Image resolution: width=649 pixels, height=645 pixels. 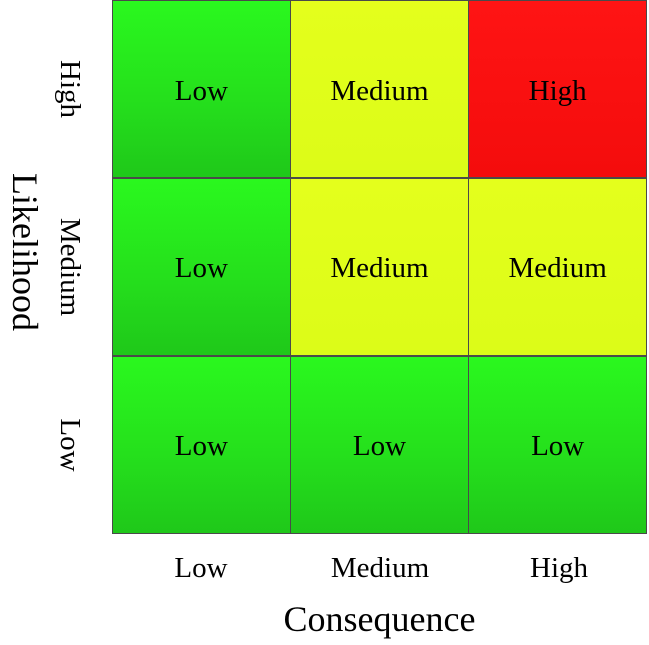 What do you see at coordinates (70, 89) in the screenshot?
I see `y-tick-high: High` at bounding box center [70, 89].